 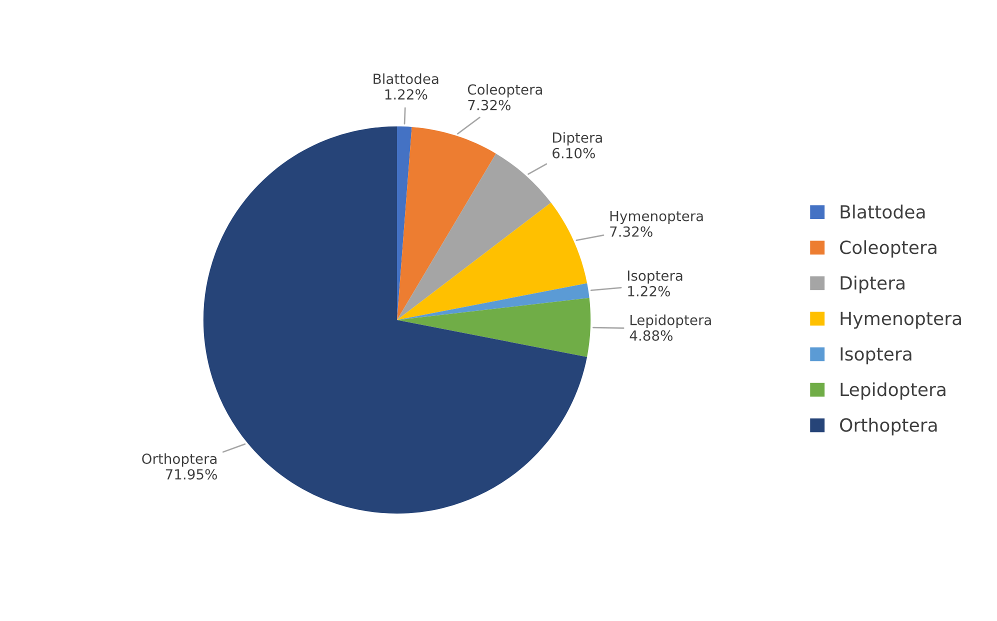 I want to click on legend-label: Orthoptera, so click(x=888, y=427).